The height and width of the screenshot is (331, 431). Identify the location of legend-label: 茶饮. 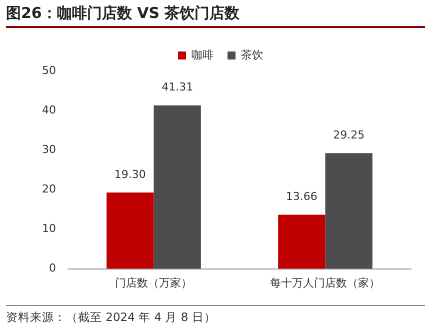
(252, 55).